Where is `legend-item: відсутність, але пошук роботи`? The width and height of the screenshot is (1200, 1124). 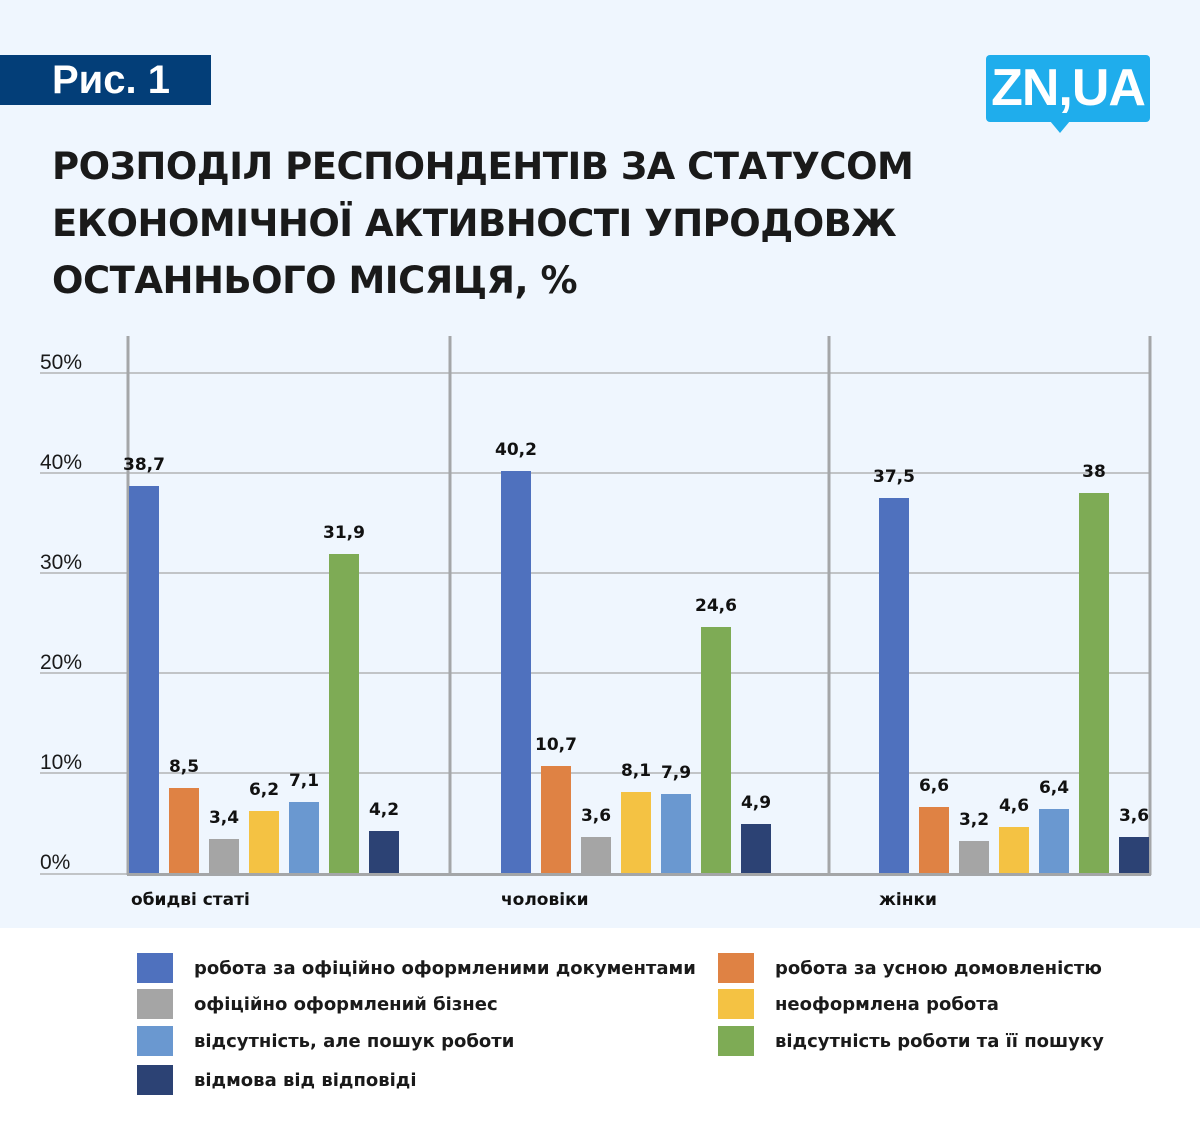
legend-item: відсутність, але пошук роботи is located at coordinates (325, 1041).